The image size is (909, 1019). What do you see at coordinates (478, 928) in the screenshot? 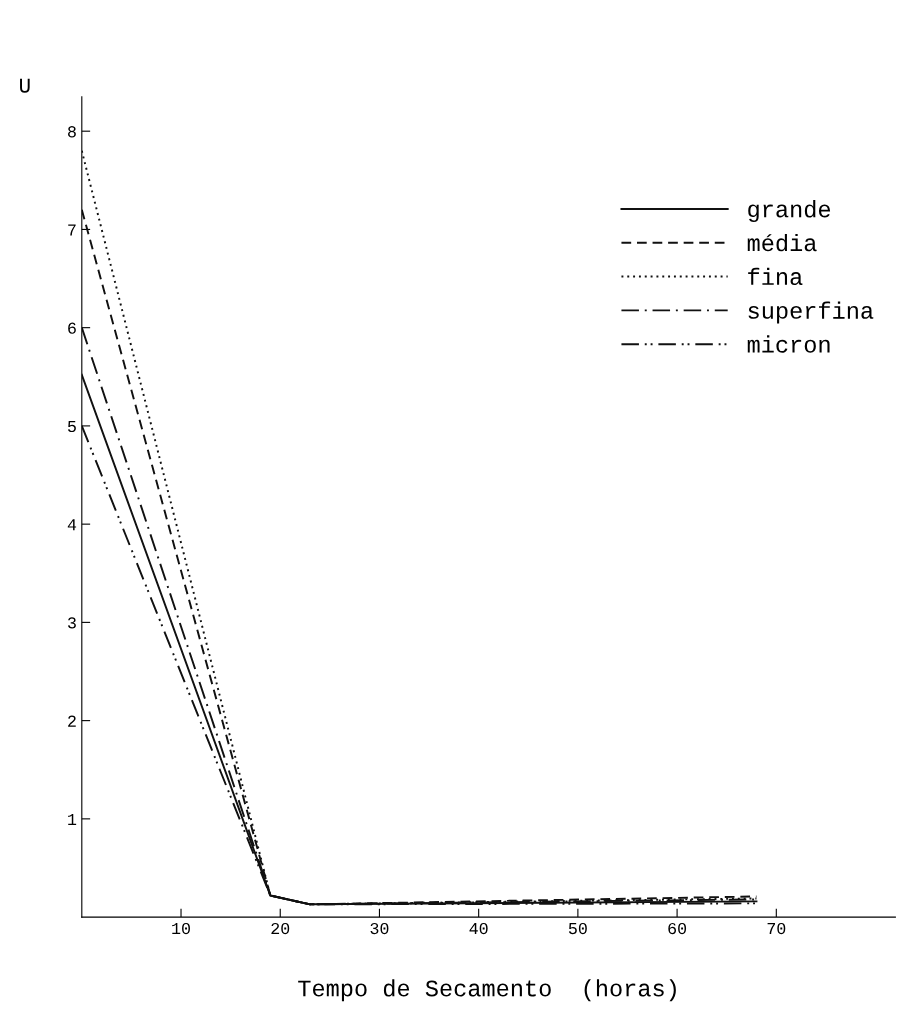
I see `x-tick-label: 40` at bounding box center [478, 928].